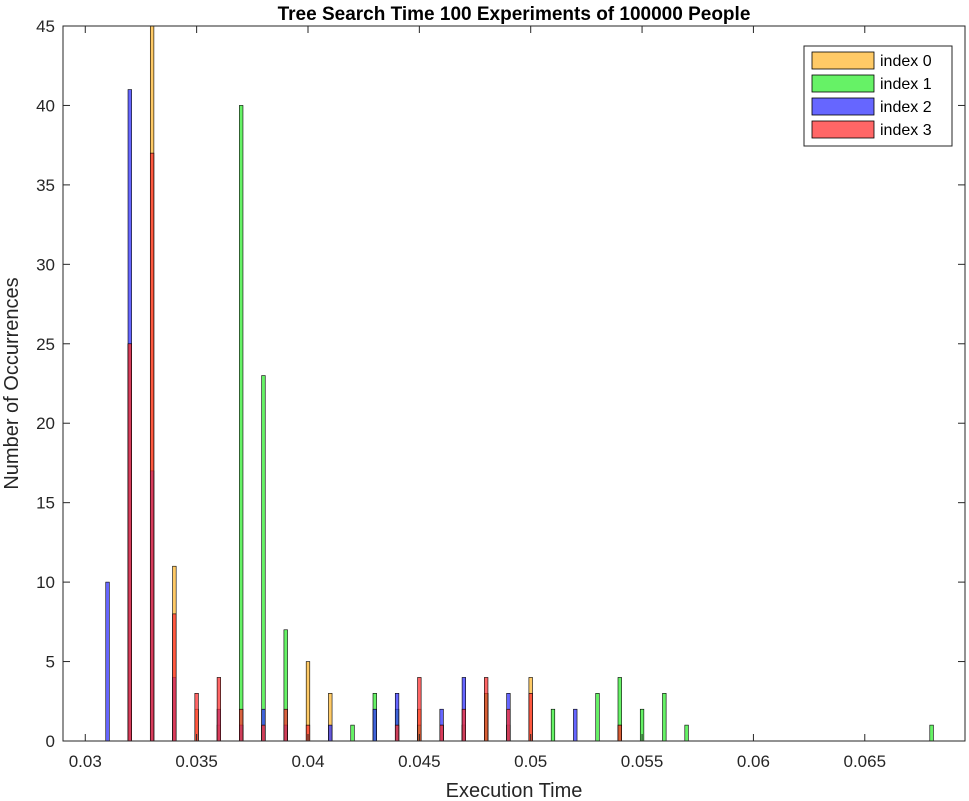 The height and width of the screenshot is (801, 969). What do you see at coordinates (514, 790) in the screenshot?
I see `x-axis-label: Execution Time` at bounding box center [514, 790].